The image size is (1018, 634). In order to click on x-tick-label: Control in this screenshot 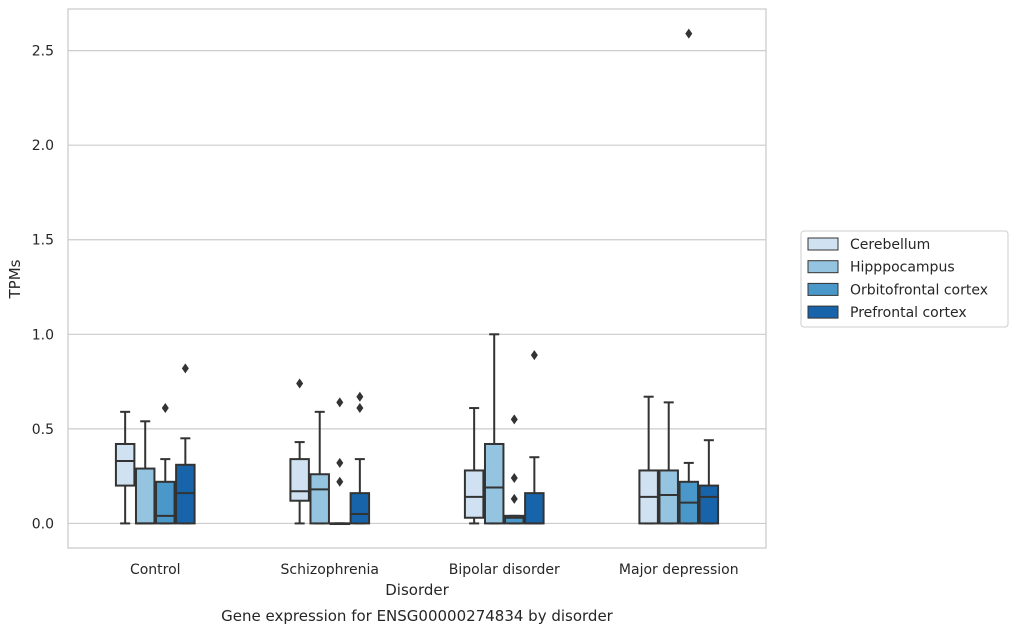, I will do `click(155, 570)`.